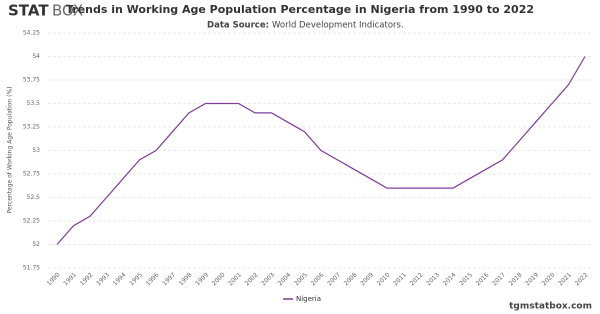  I want to click on x-tick-label: 2002, so click(252, 279).